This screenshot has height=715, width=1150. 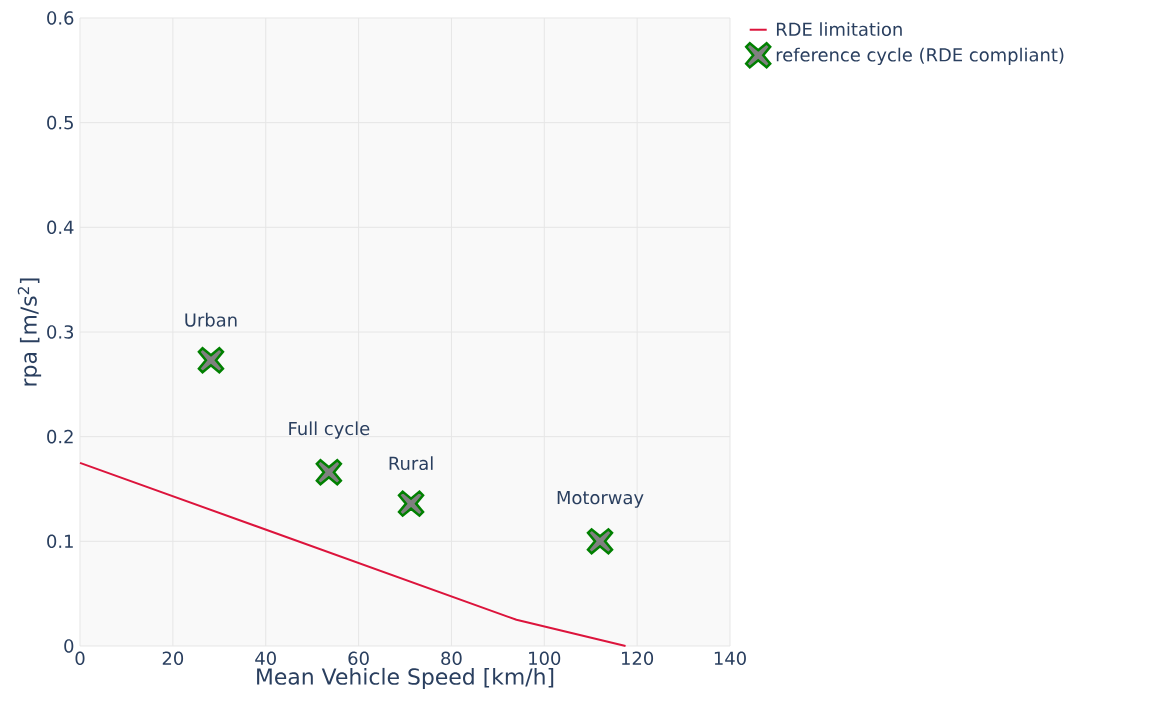 I want to click on y-tick-label: 0.1, so click(x=60, y=541).